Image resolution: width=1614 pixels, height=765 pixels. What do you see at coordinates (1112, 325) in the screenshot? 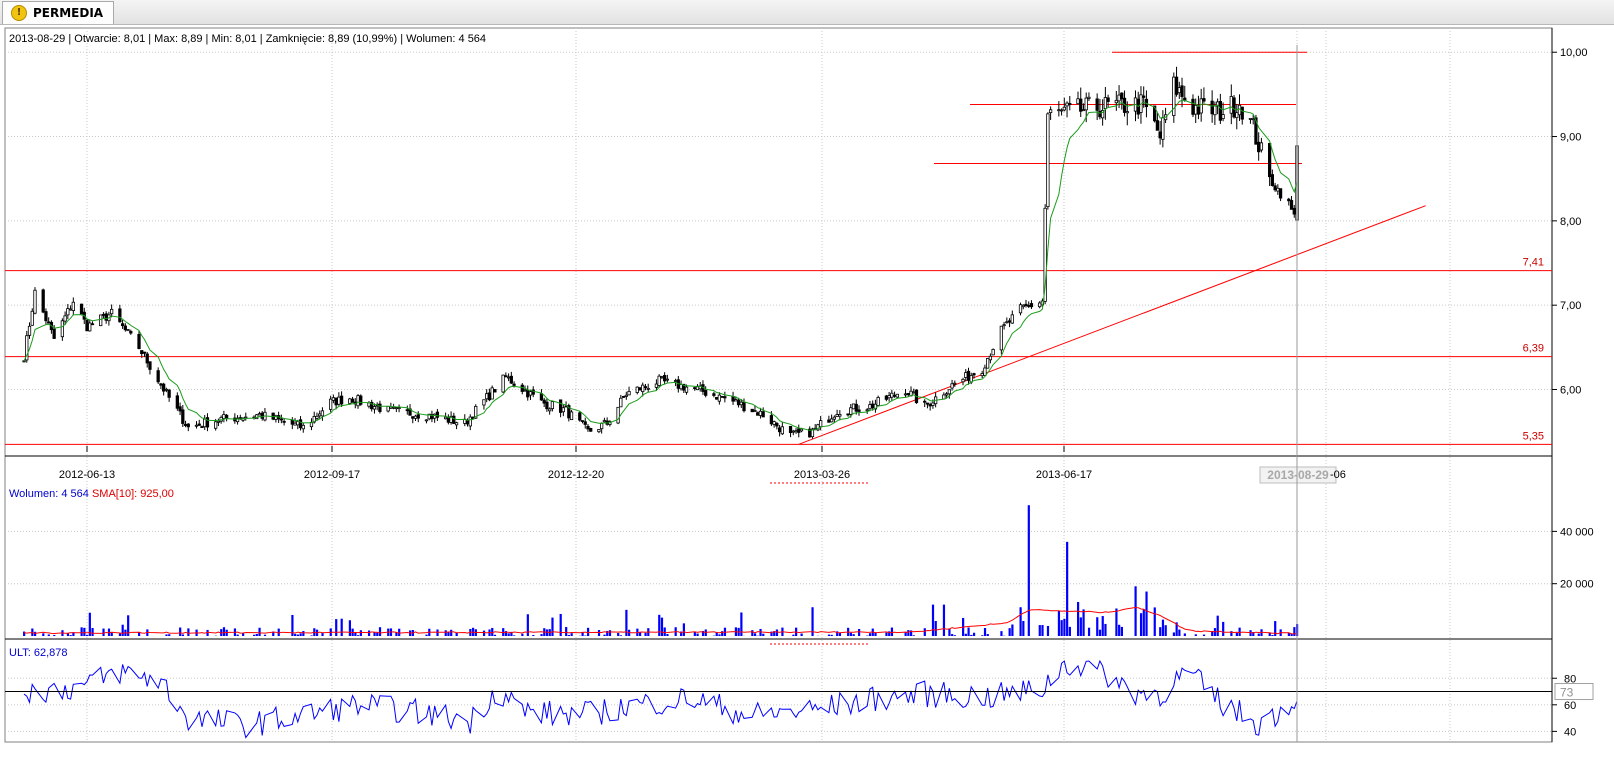
I see `trend-line` at bounding box center [1112, 325].